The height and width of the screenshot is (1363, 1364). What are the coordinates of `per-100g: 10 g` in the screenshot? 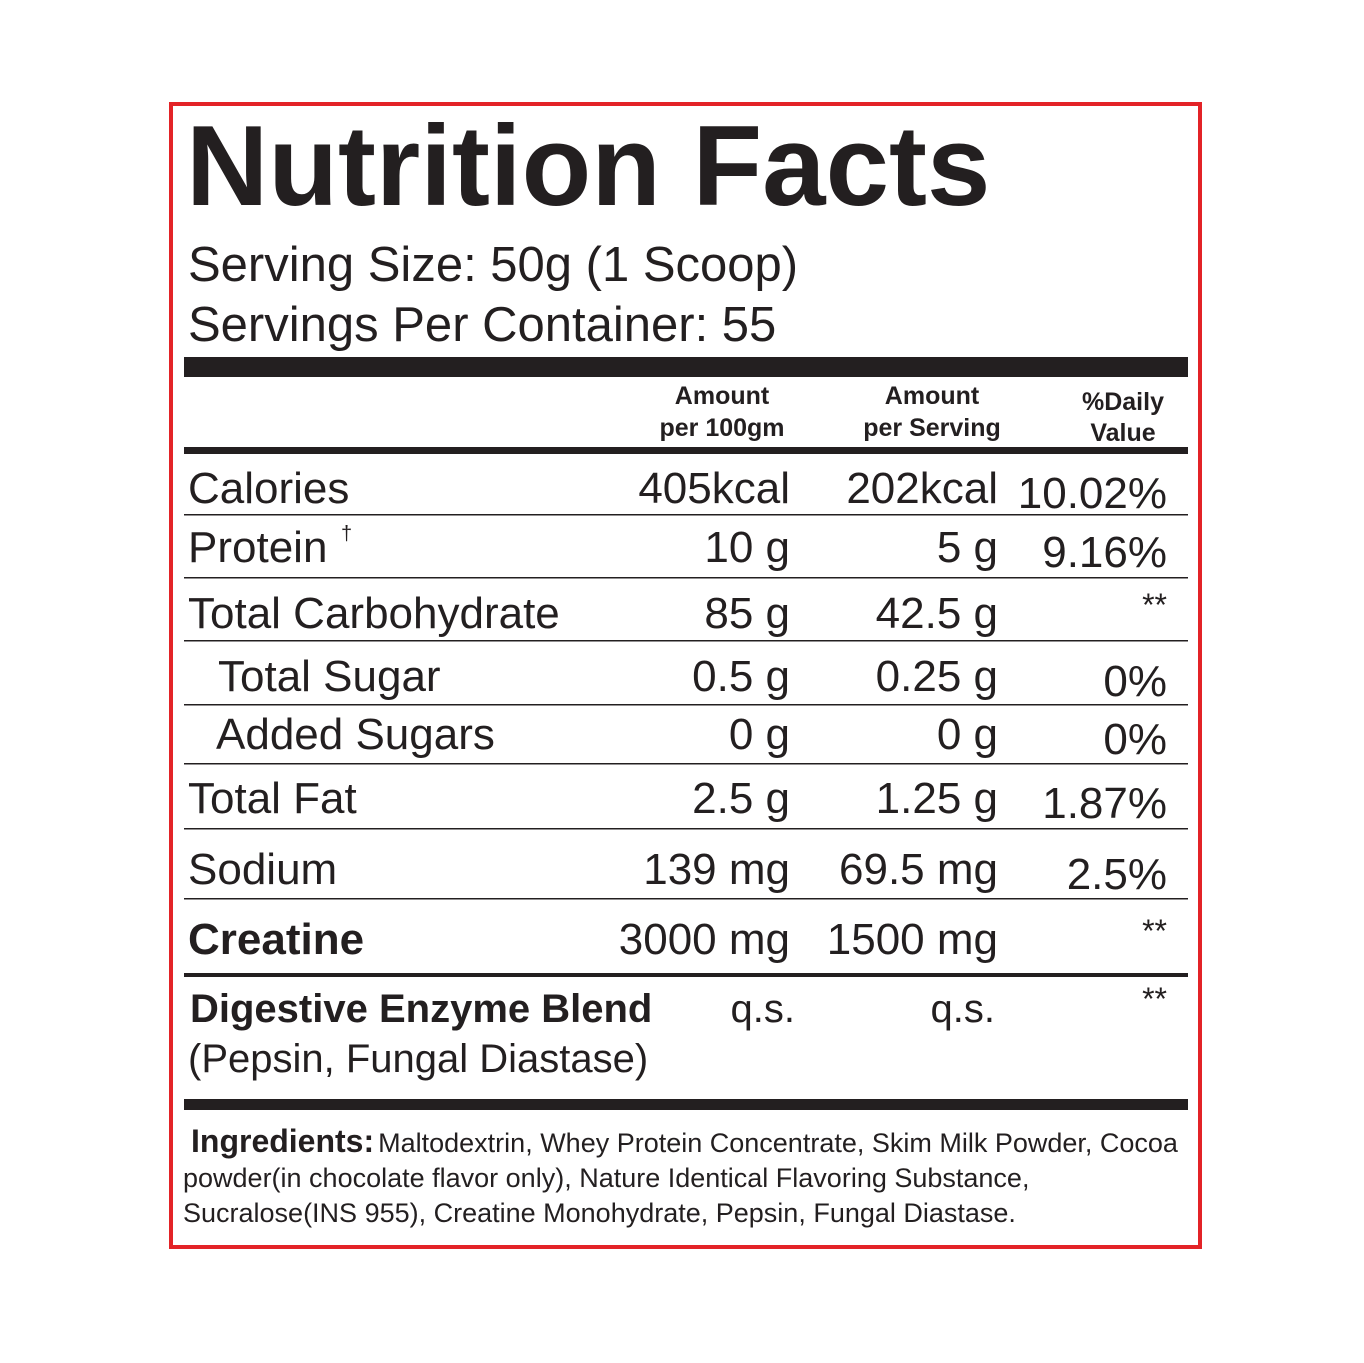 It's located at (747, 547).